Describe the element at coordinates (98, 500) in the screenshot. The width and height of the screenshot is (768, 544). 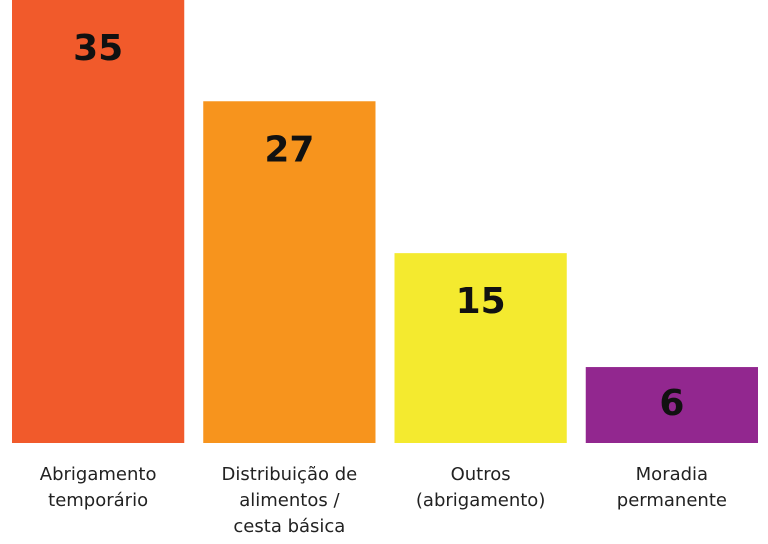
I see `x-tick-label: temporário` at that location.